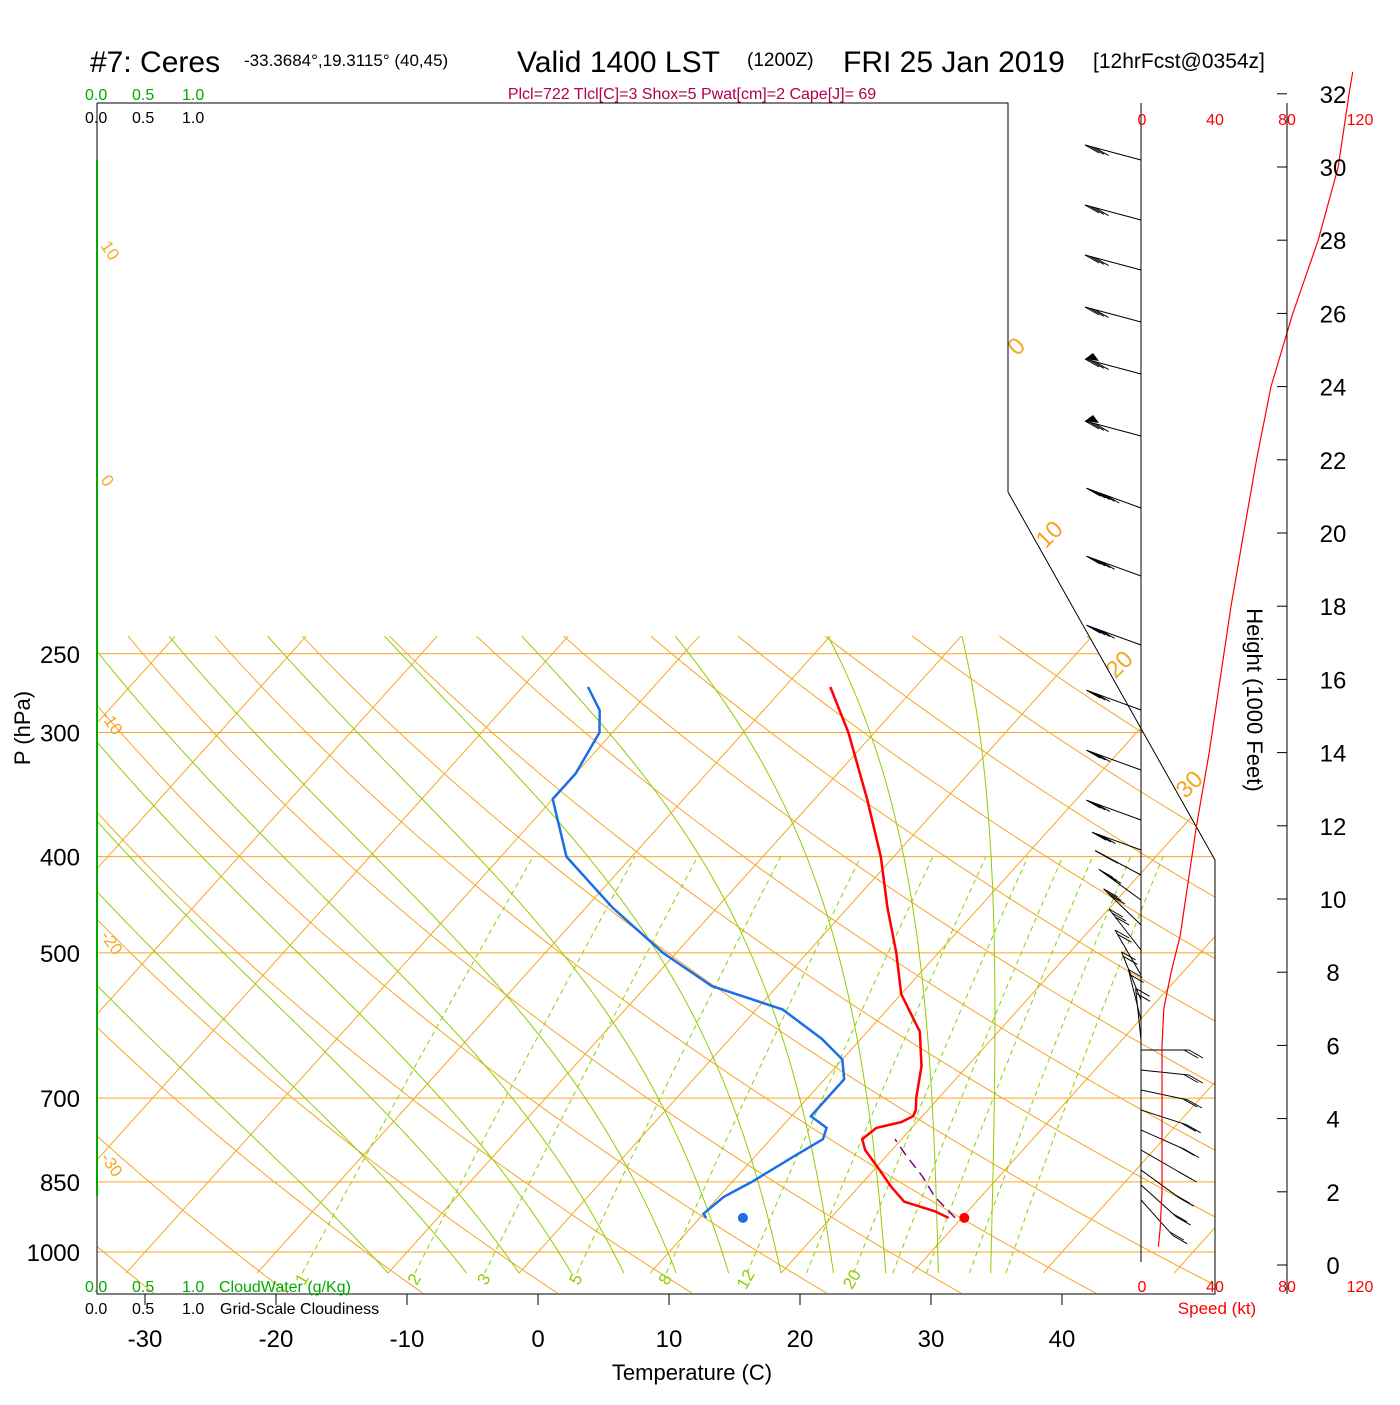  Describe the element at coordinates (665, 1279) in the screenshot. I see `mixing-ratio-label: 8` at that location.